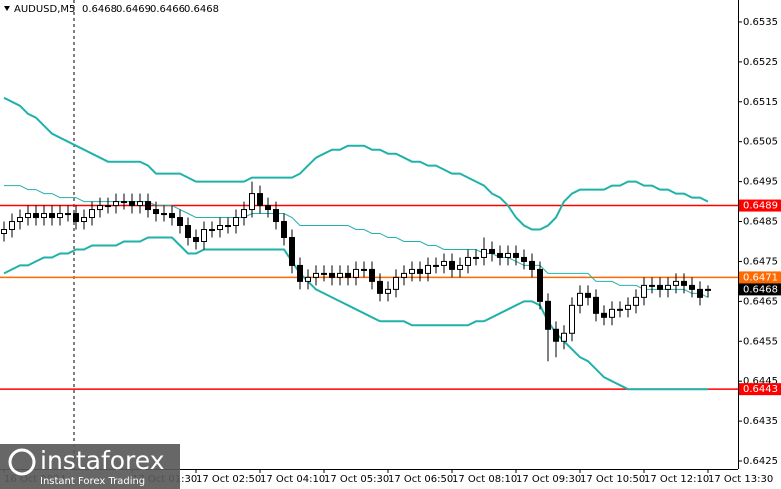 This screenshot has height=489, width=781. Describe the element at coordinates (760, 341) in the screenshot. I see `y-tick-label: 0.6455` at that location.